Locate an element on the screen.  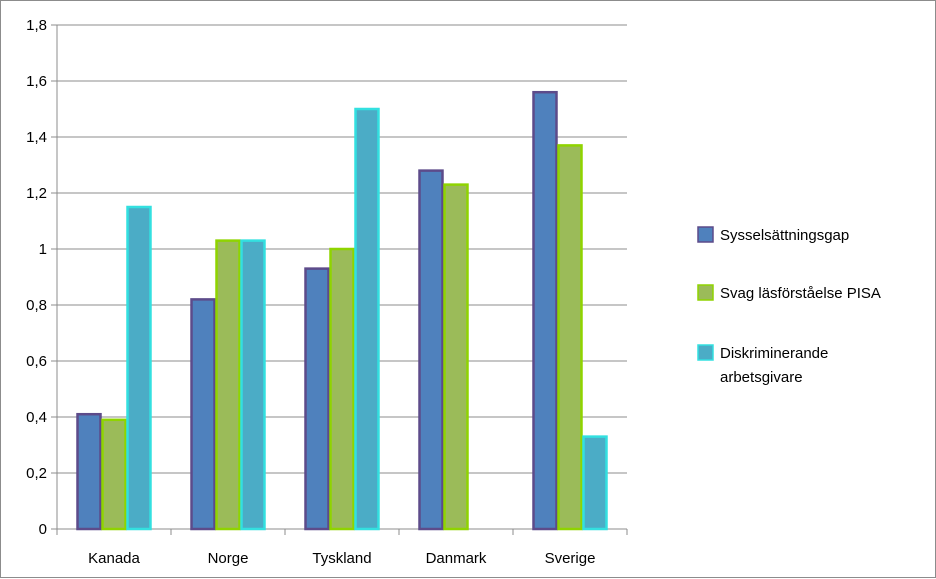
y-tick-label: 1,6 is located at coordinates (36, 81).